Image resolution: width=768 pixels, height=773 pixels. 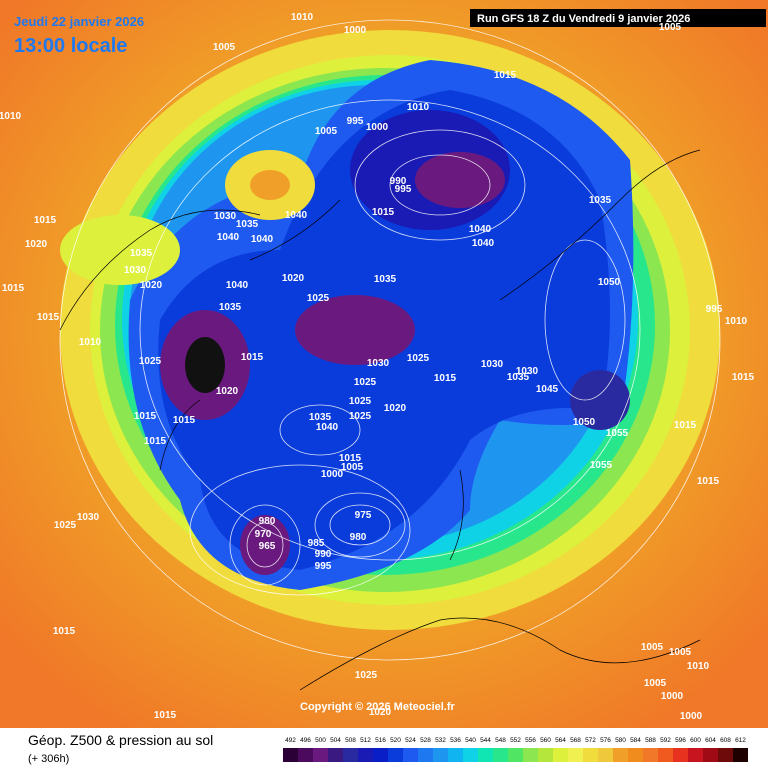 What do you see at coordinates (665, 740) in the screenshot?
I see `legend-value: 592` at bounding box center [665, 740].